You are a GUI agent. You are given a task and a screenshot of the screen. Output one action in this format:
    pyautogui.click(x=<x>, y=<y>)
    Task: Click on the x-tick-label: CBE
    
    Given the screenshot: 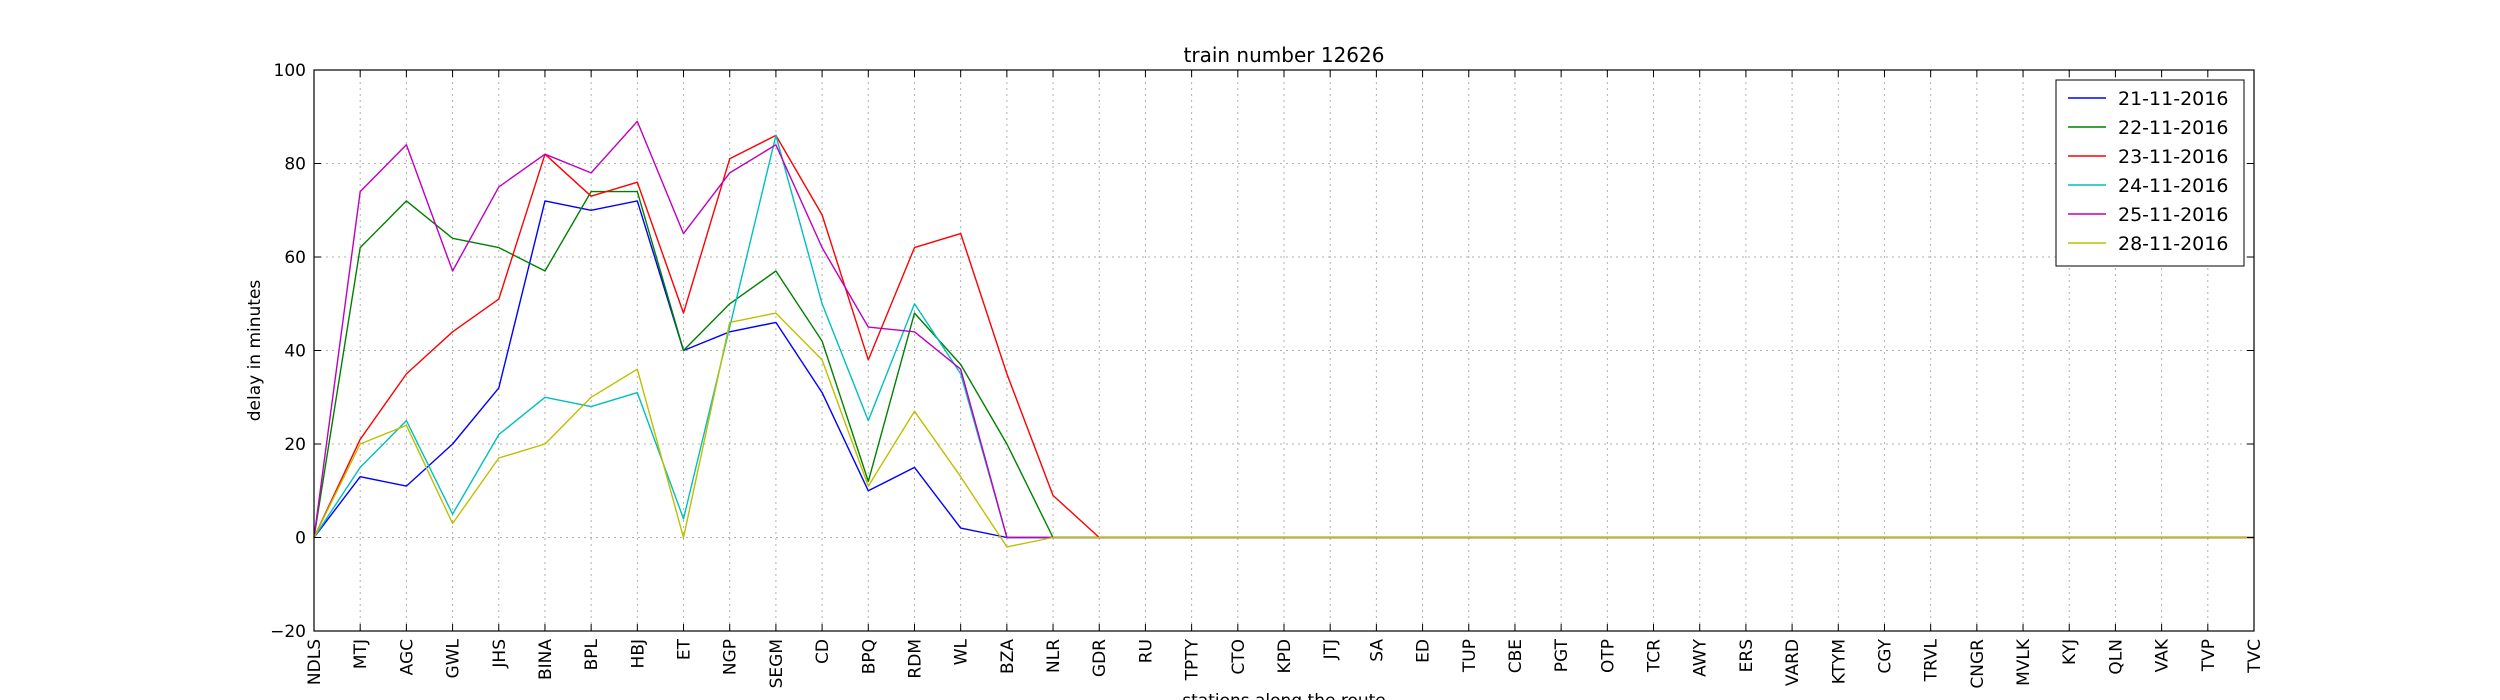 What is the action you would take?
    pyautogui.click(x=1516, y=656)
    